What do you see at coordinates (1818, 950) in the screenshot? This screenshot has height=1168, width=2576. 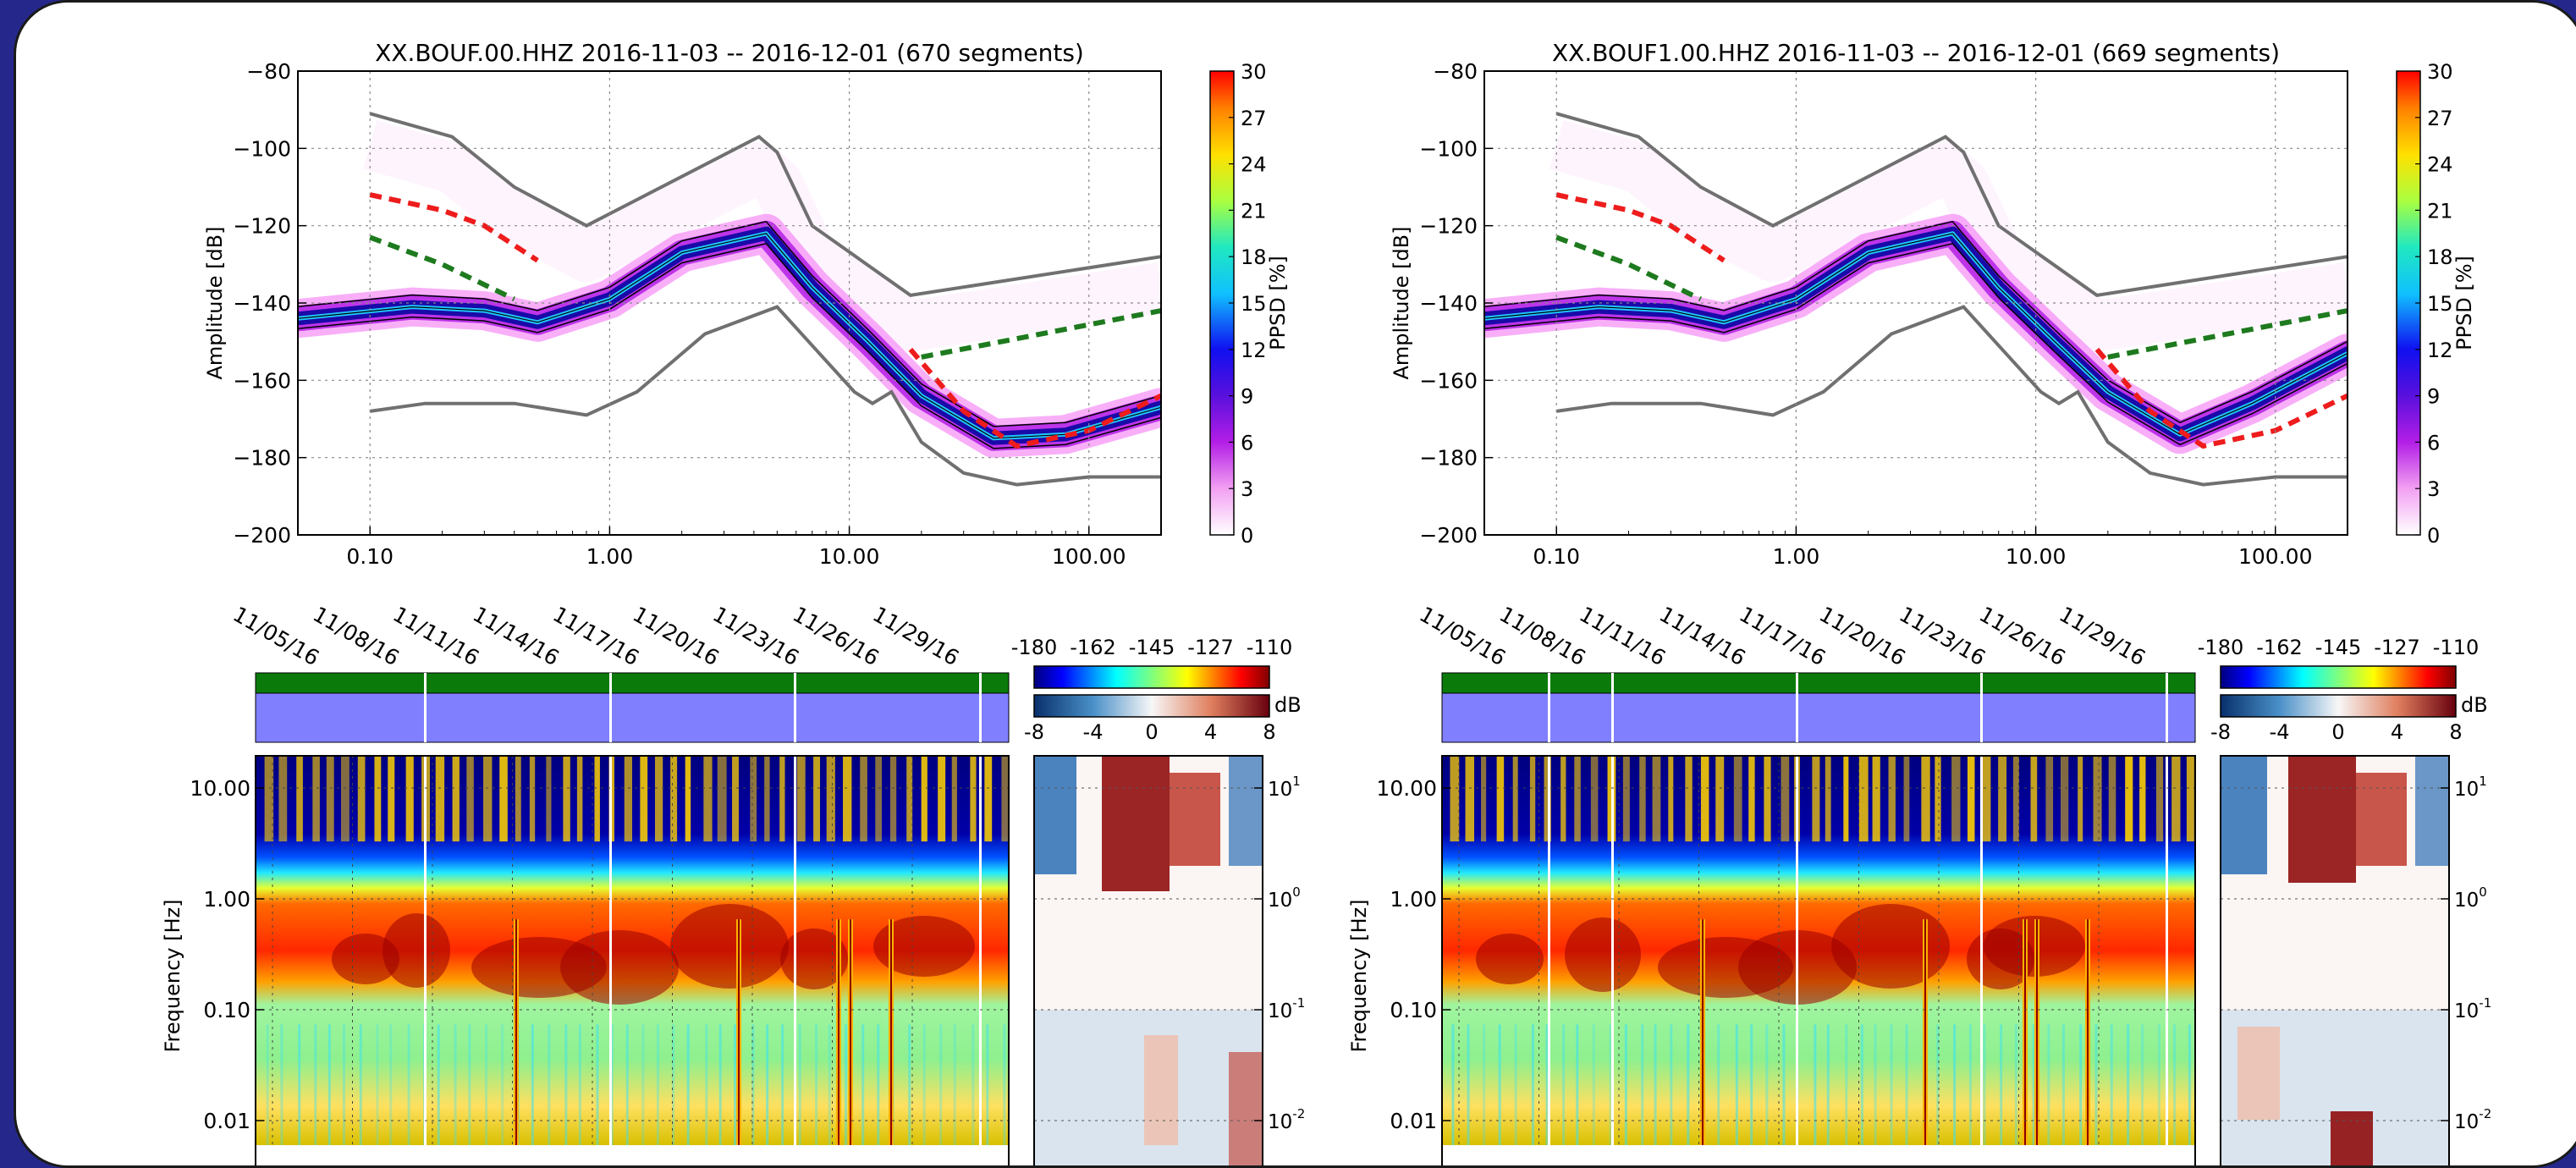 I see `spectrogram-body` at bounding box center [1818, 950].